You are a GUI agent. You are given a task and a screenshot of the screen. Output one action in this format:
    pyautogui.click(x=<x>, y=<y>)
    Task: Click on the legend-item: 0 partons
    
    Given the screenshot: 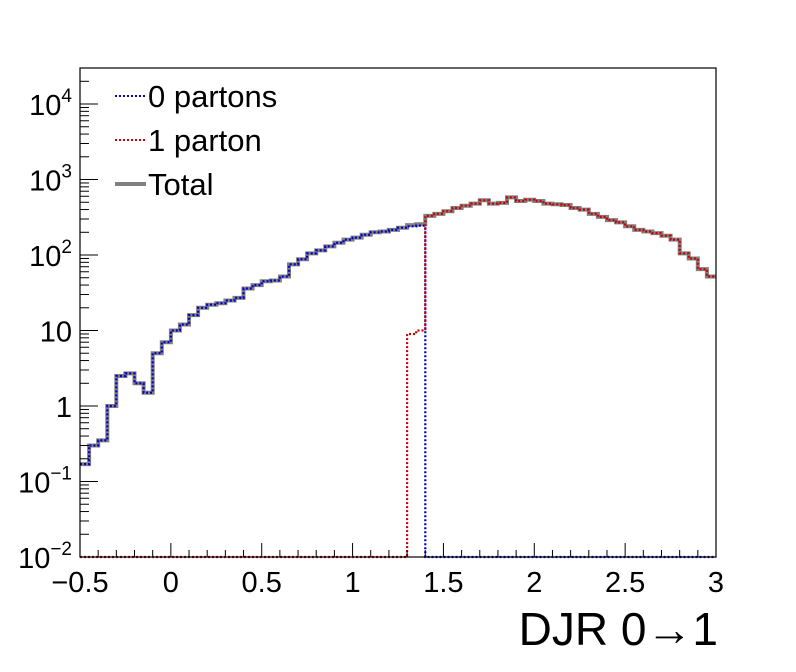 What is the action you would take?
    pyautogui.click(x=196, y=96)
    